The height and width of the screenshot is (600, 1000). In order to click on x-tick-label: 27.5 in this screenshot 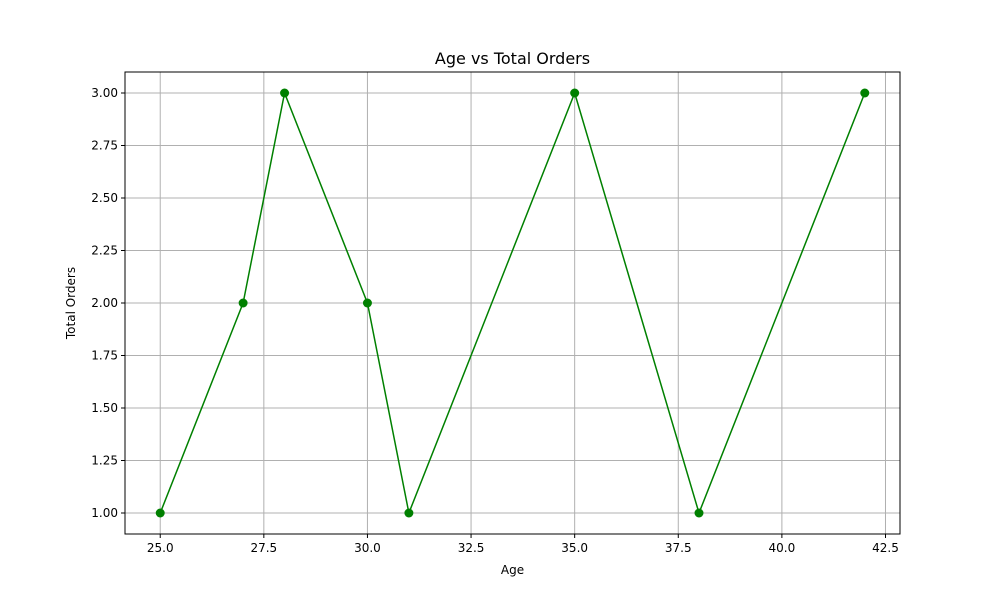, I will do `click(263, 548)`.